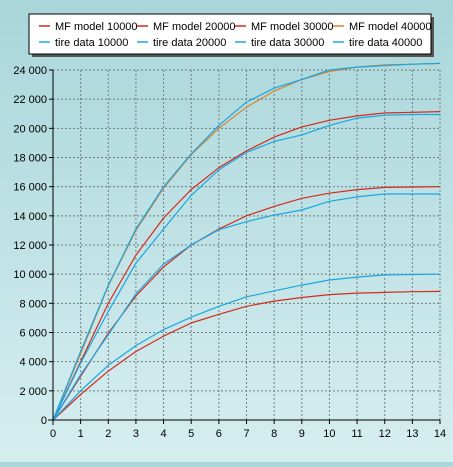 This screenshot has width=453, height=467. What do you see at coordinates (33, 363) in the screenshot?
I see `y-tick-label: 4 000` at bounding box center [33, 363].